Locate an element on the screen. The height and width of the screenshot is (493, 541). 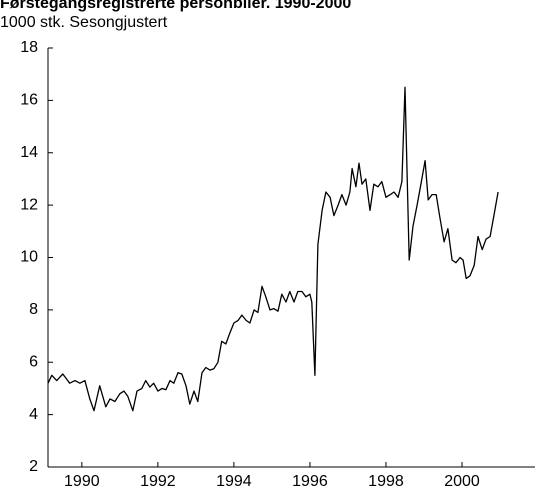
y-tick-label: 18 is located at coordinates (29, 47).